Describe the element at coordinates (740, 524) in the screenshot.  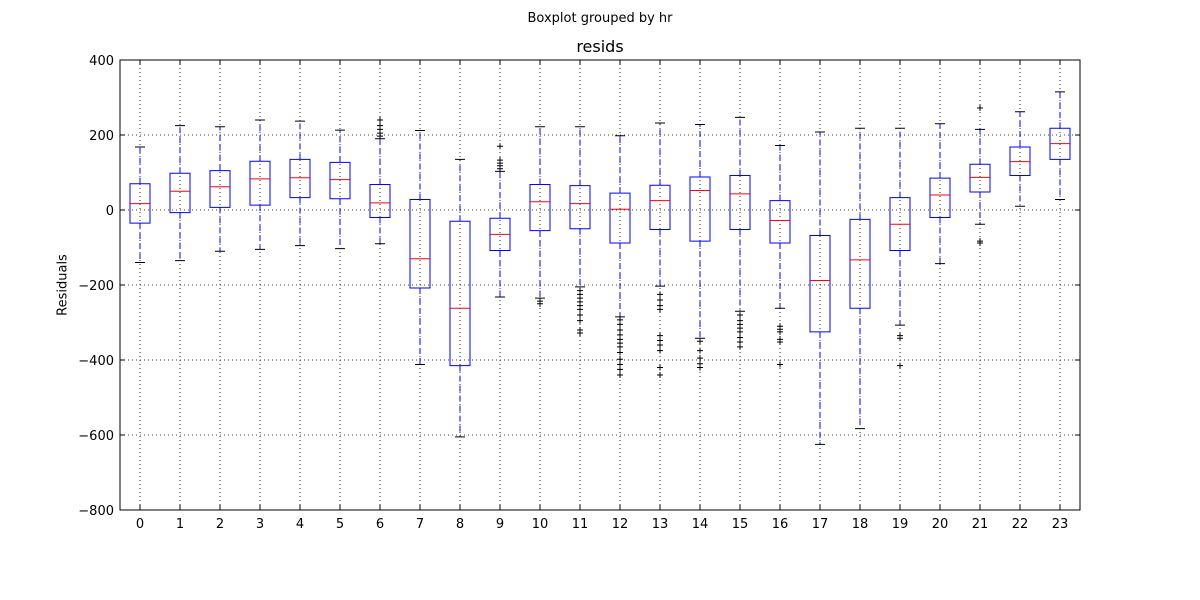
I see `x-tick-label: 15` at that location.